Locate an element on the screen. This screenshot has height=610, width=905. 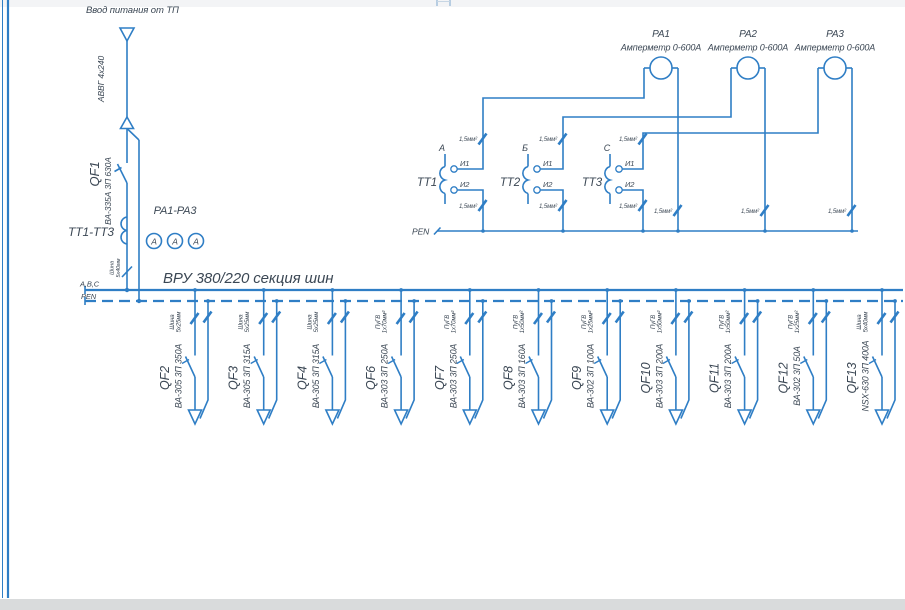
feeder-id-label: QF4 is located at coordinates (302, 378).